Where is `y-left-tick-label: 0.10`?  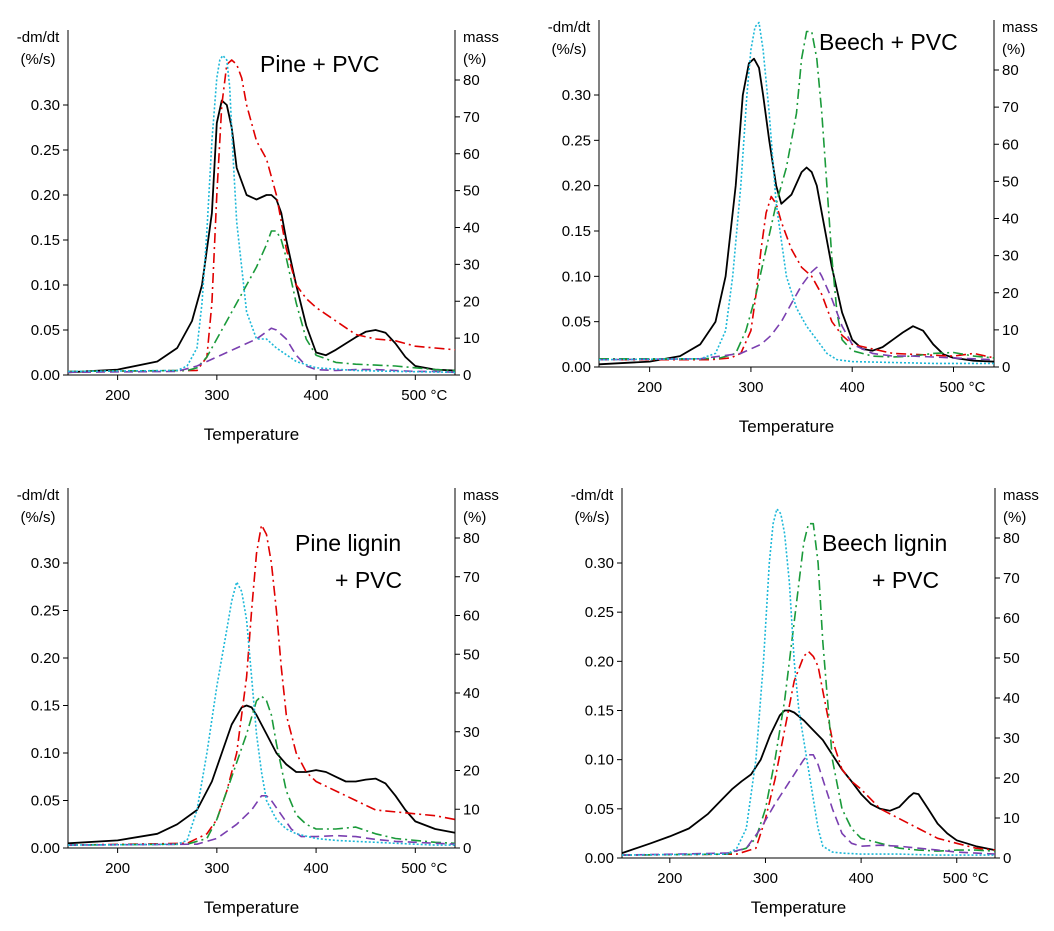
y-left-tick-label: 0.10 is located at coordinates (576, 276).